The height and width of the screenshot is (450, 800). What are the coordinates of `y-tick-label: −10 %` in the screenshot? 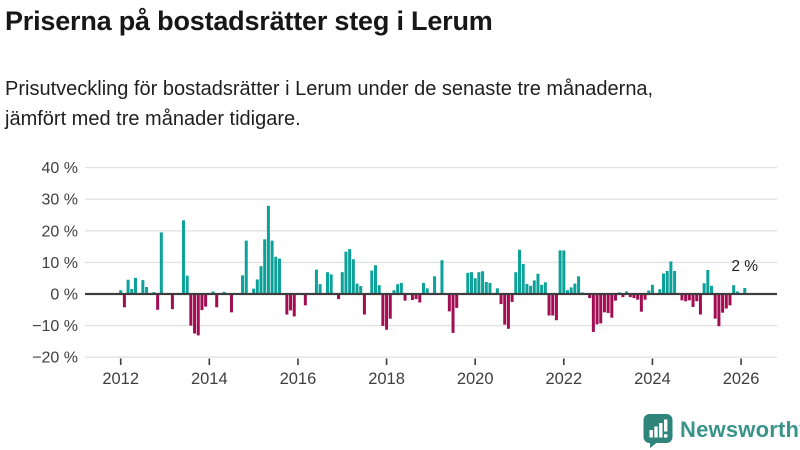 It's located at (55, 326).